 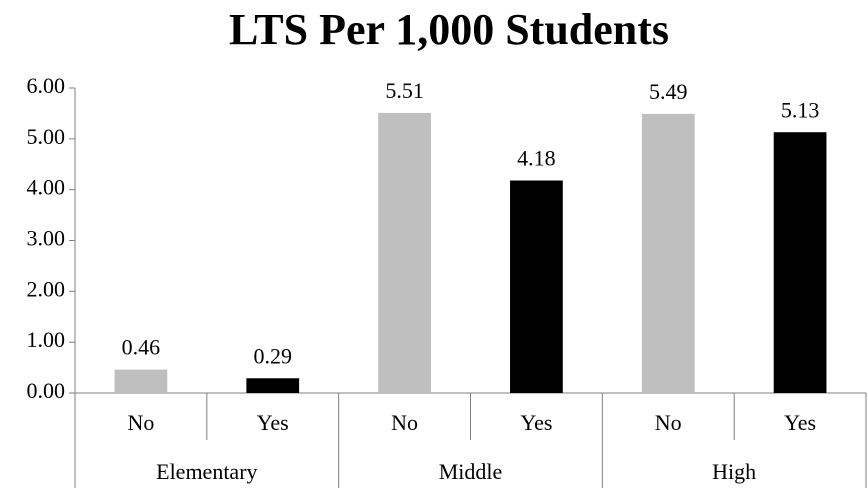 I want to click on value-label: 0.29, so click(x=273, y=355).